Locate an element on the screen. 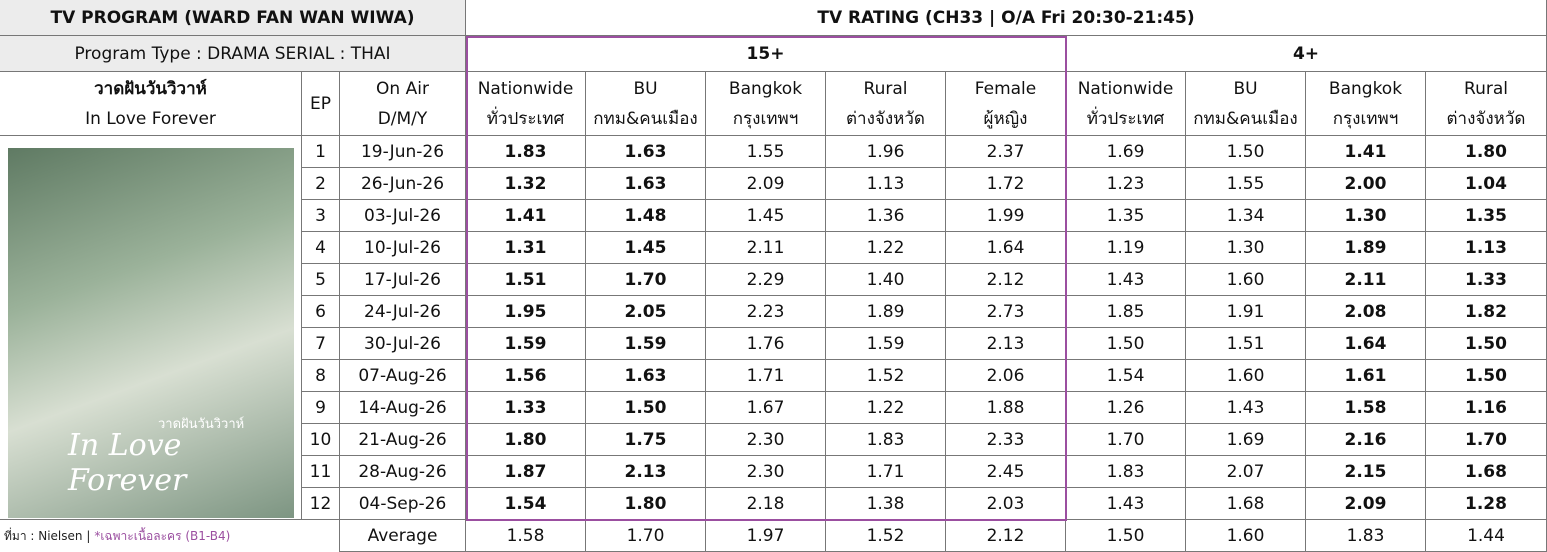 The width and height of the screenshot is (1547, 552). rating-cell: 2.73 is located at coordinates (1006, 312).